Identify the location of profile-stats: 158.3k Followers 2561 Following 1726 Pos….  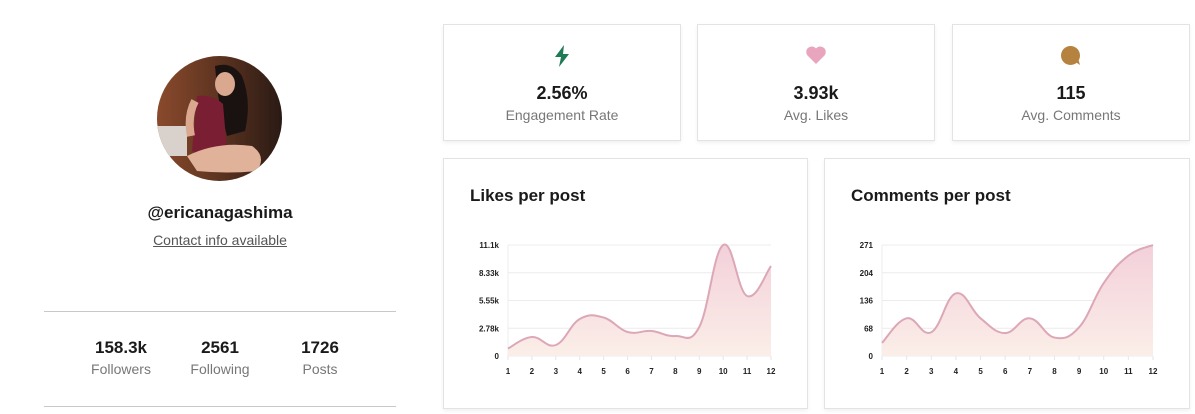
(220, 363).